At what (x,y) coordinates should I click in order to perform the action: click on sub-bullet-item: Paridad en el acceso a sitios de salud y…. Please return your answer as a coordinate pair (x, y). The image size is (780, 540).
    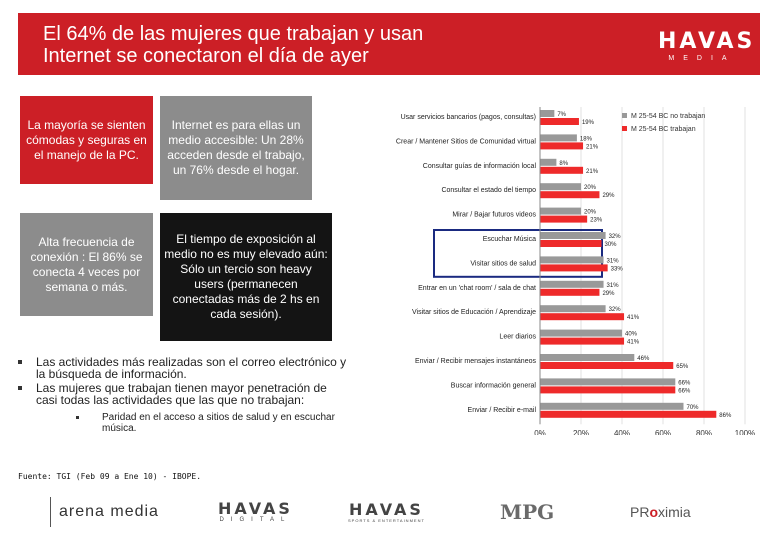
    Looking at the image, I should click on (183, 423).